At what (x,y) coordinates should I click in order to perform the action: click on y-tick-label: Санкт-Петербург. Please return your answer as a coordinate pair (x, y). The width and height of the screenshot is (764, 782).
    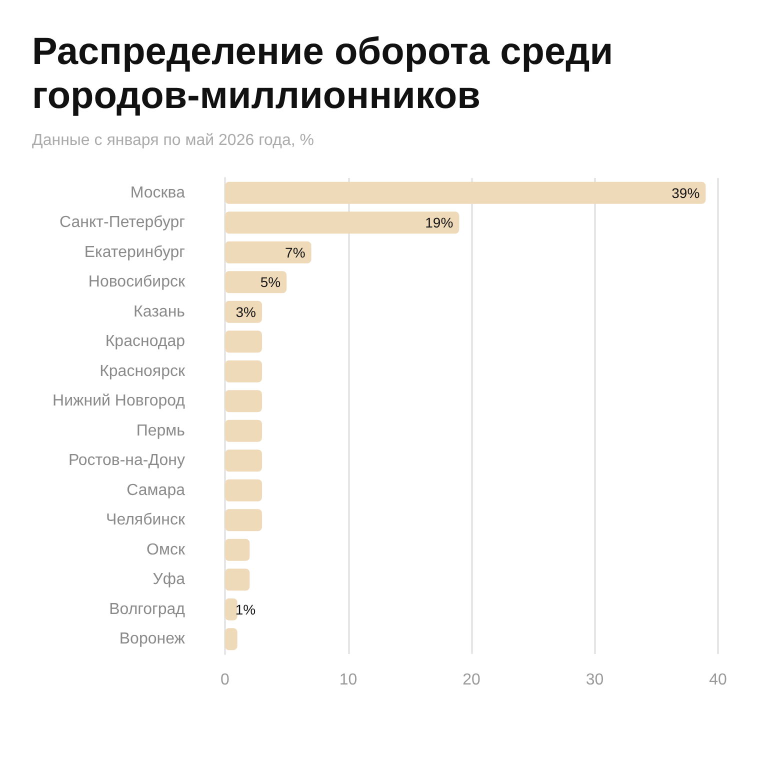
    Looking at the image, I should click on (123, 223).